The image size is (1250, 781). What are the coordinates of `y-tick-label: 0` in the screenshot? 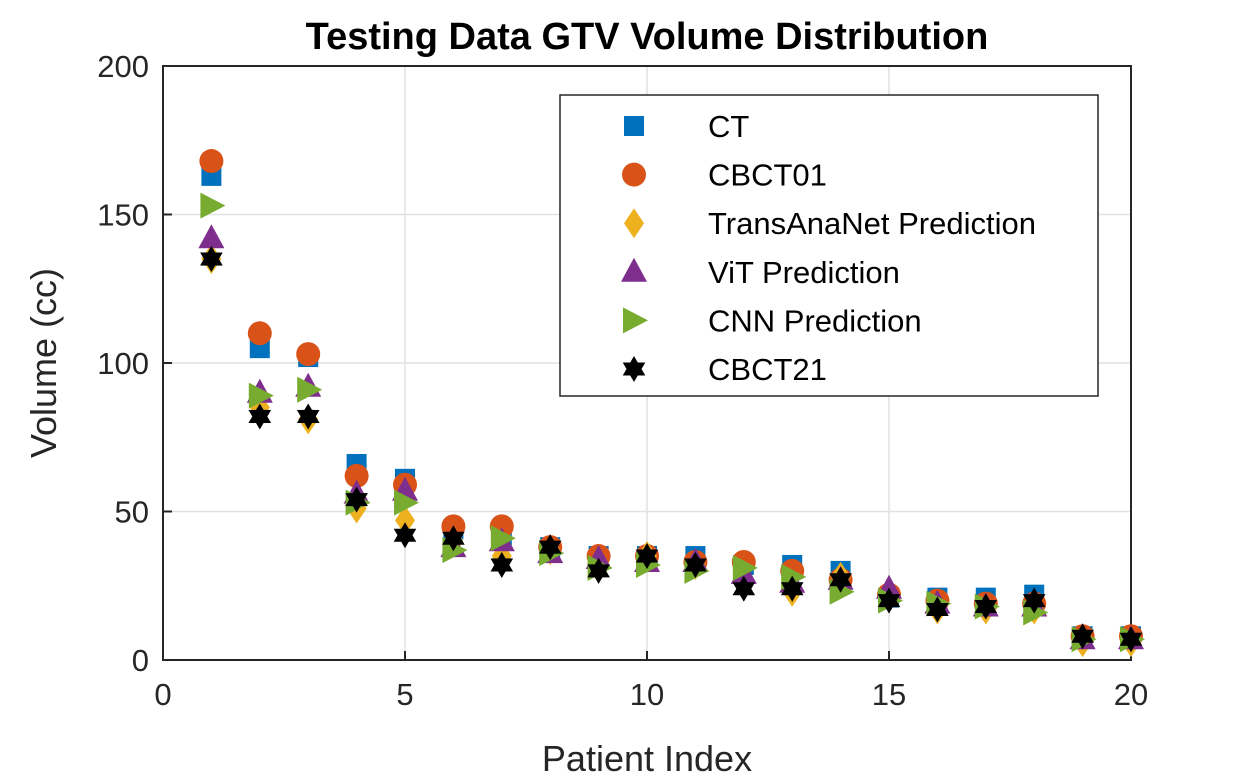 It's located at (140, 660).